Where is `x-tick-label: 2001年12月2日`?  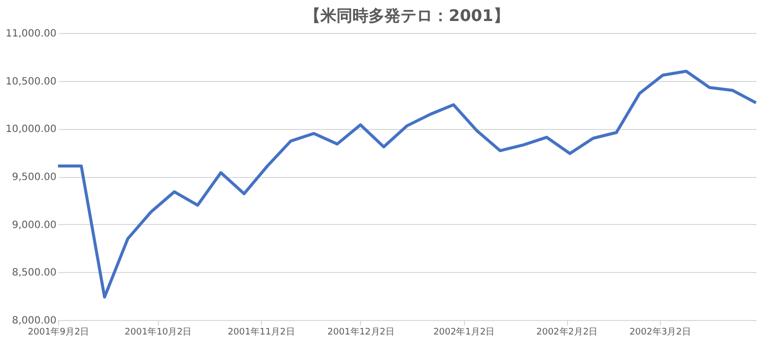 x-tick-label: 2001年12月2日 is located at coordinates (361, 332).